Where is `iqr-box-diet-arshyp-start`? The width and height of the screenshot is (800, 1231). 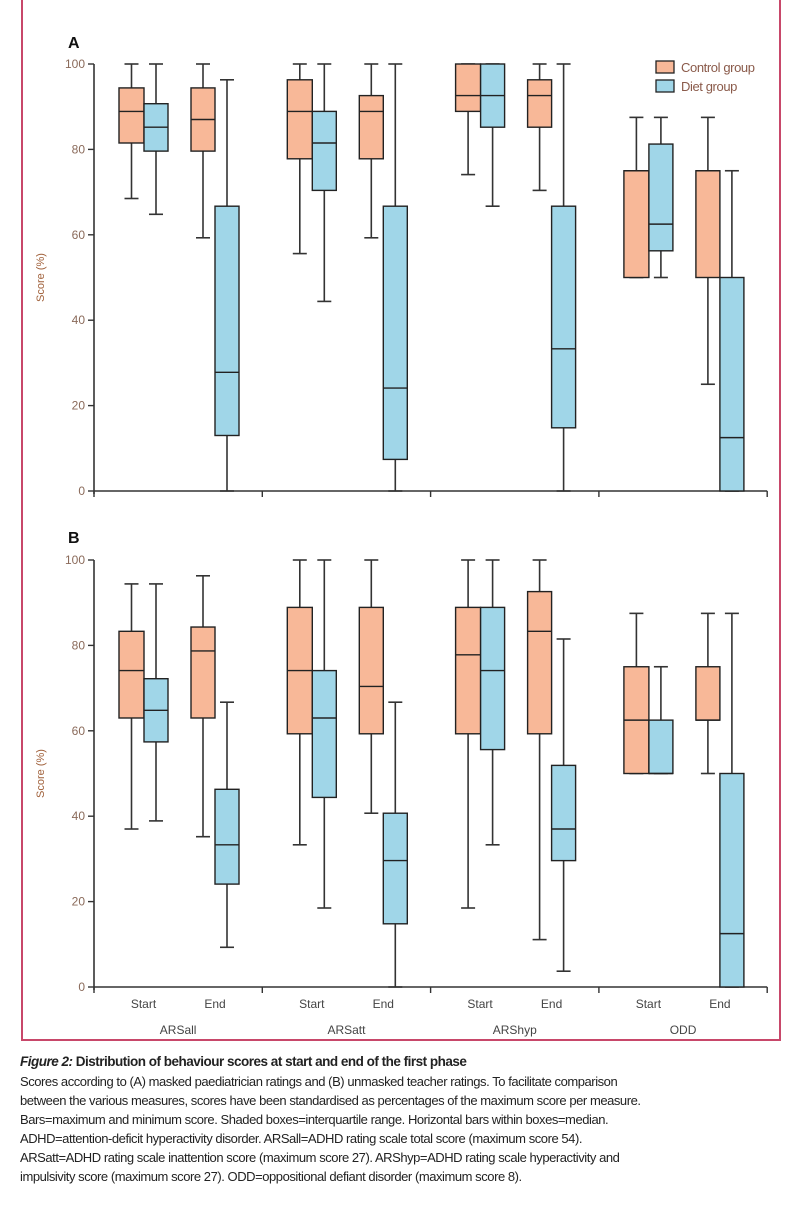 iqr-box-diet-arshyp-start is located at coordinates (492, 678).